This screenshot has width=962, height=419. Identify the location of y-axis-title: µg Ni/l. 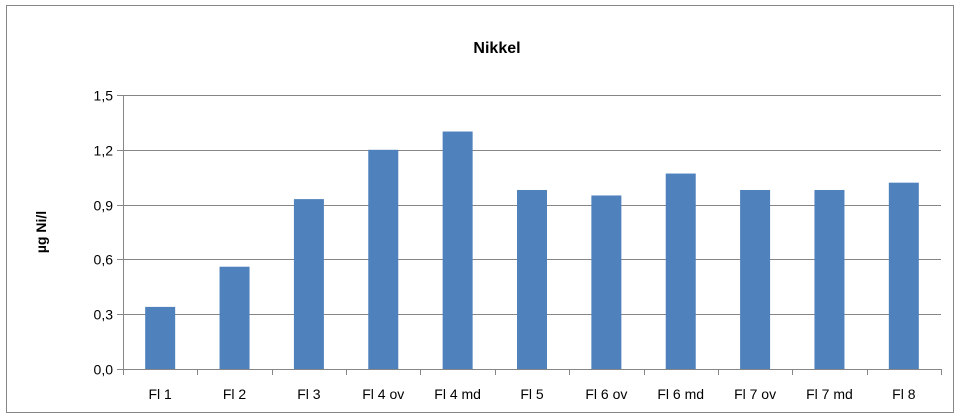
(41, 232).